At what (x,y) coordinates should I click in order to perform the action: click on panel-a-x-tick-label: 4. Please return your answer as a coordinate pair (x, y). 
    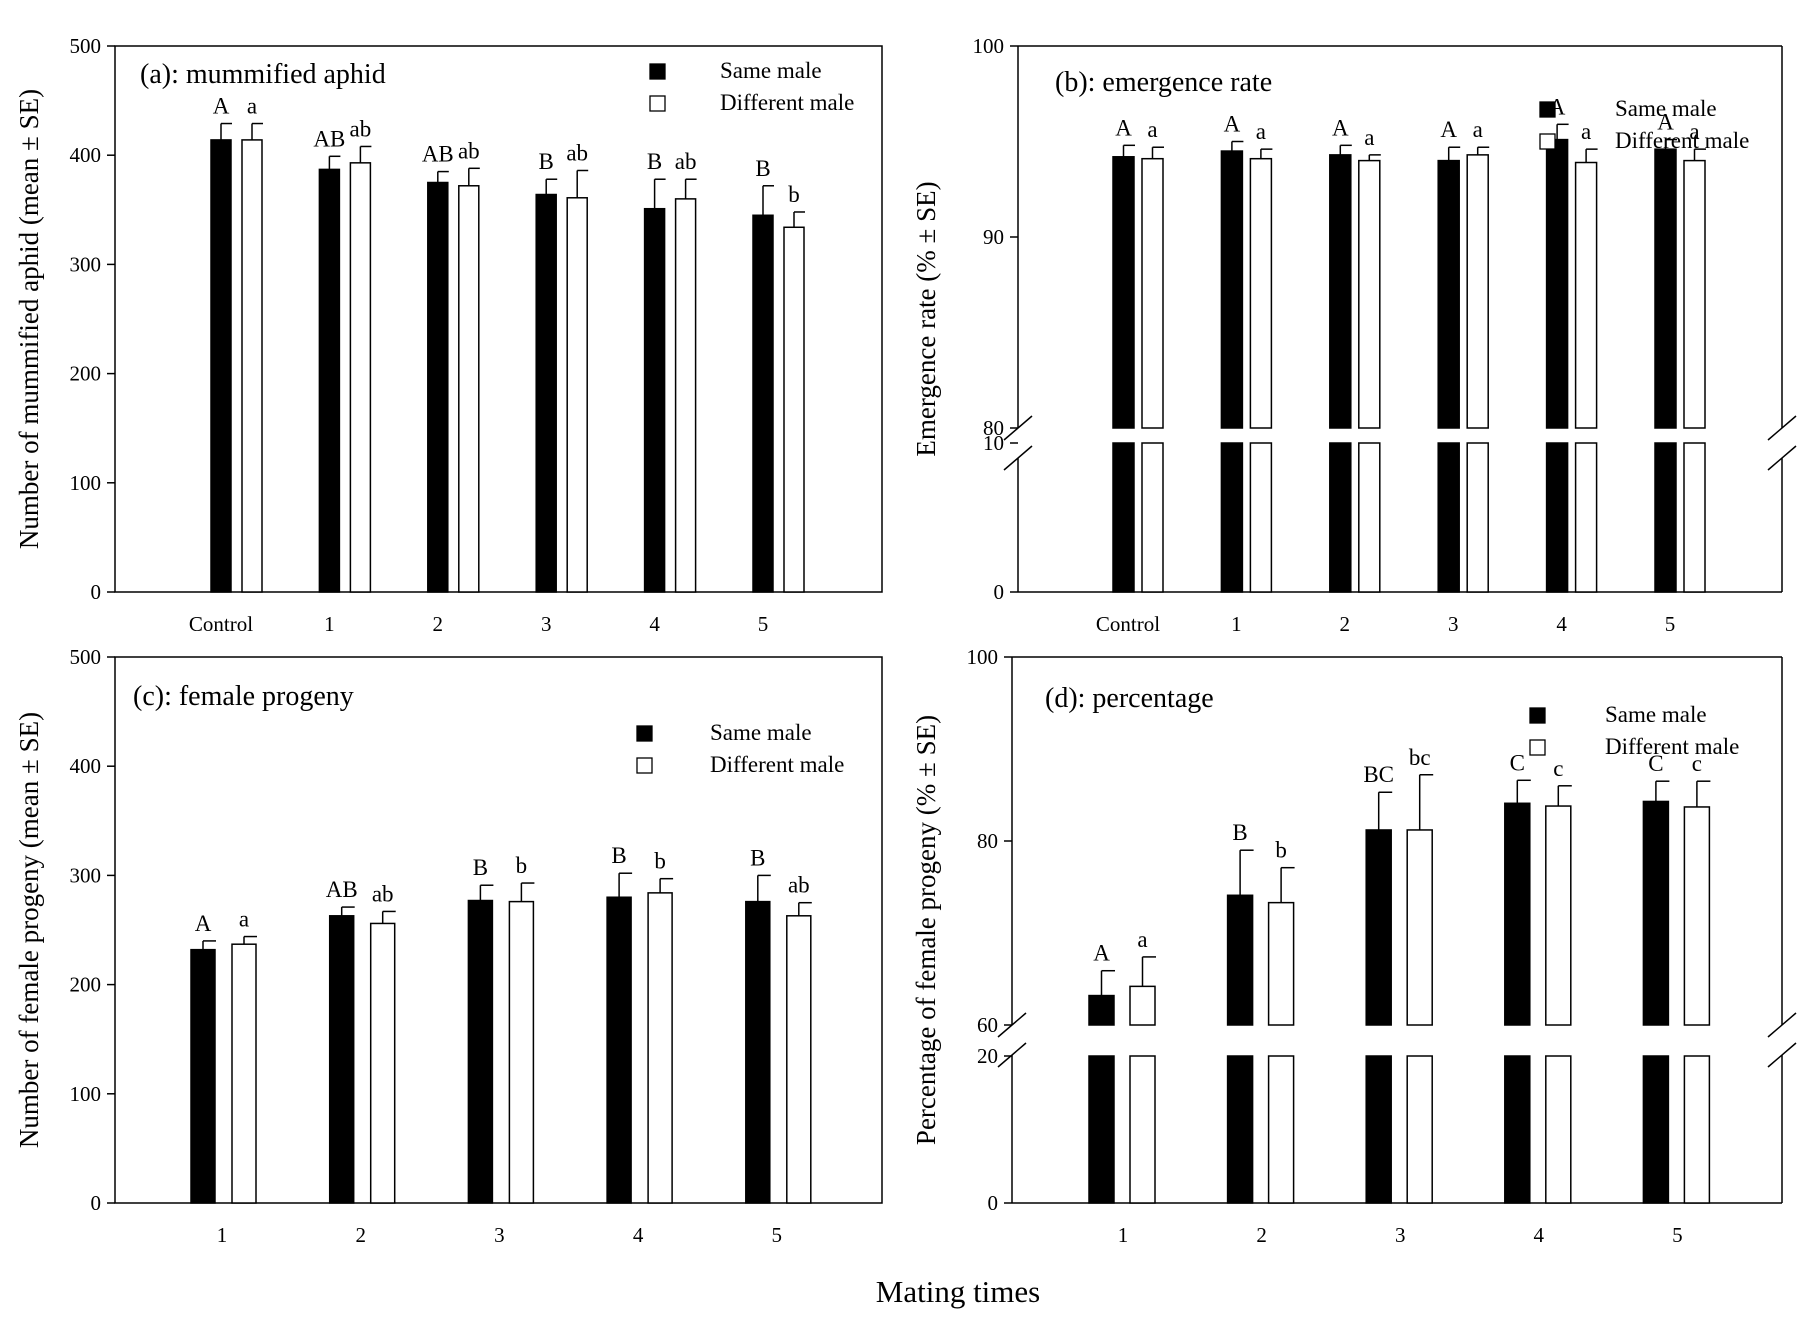
    Looking at the image, I should click on (654, 624).